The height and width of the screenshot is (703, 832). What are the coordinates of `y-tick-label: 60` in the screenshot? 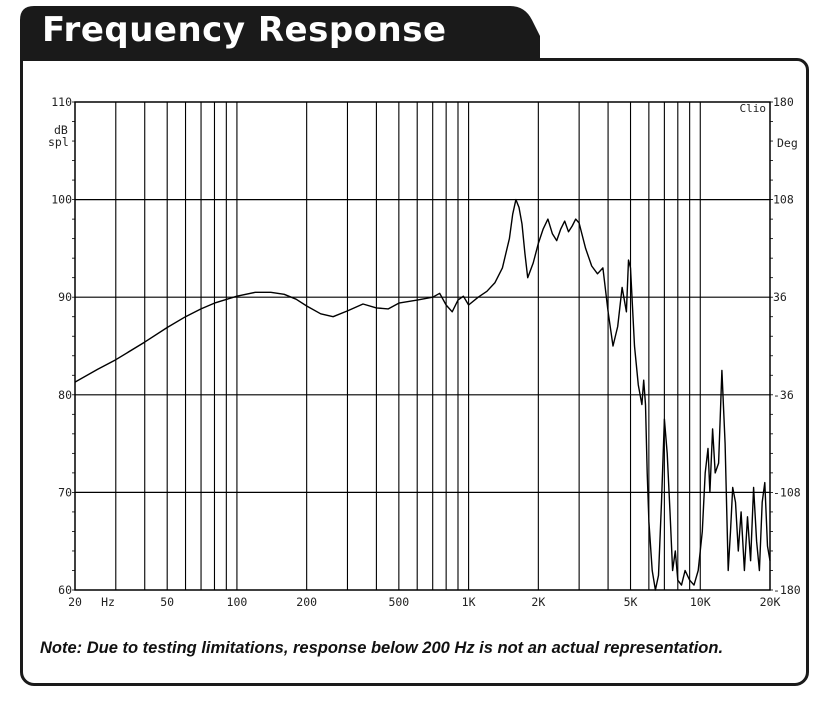 It's located at (65, 590).